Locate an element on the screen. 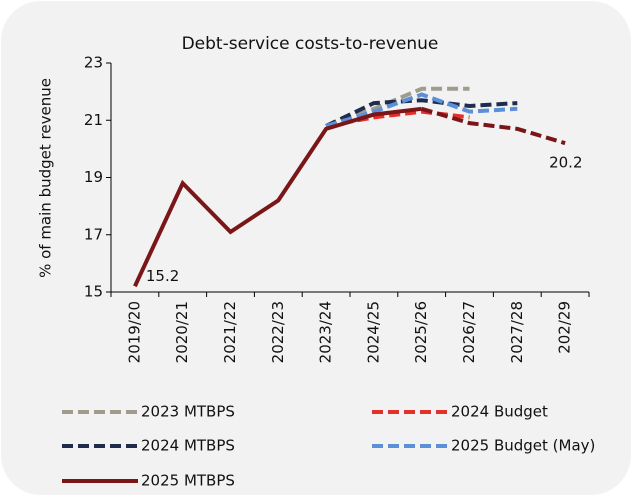  x-tick-label: 2026/27 is located at coordinates (469, 332).